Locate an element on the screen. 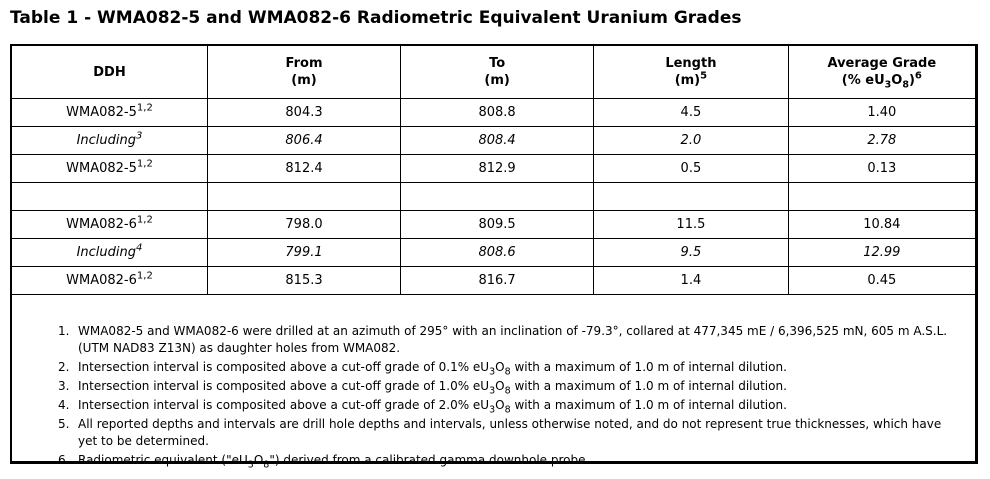  grade-cell: 1.40 is located at coordinates (881, 112).